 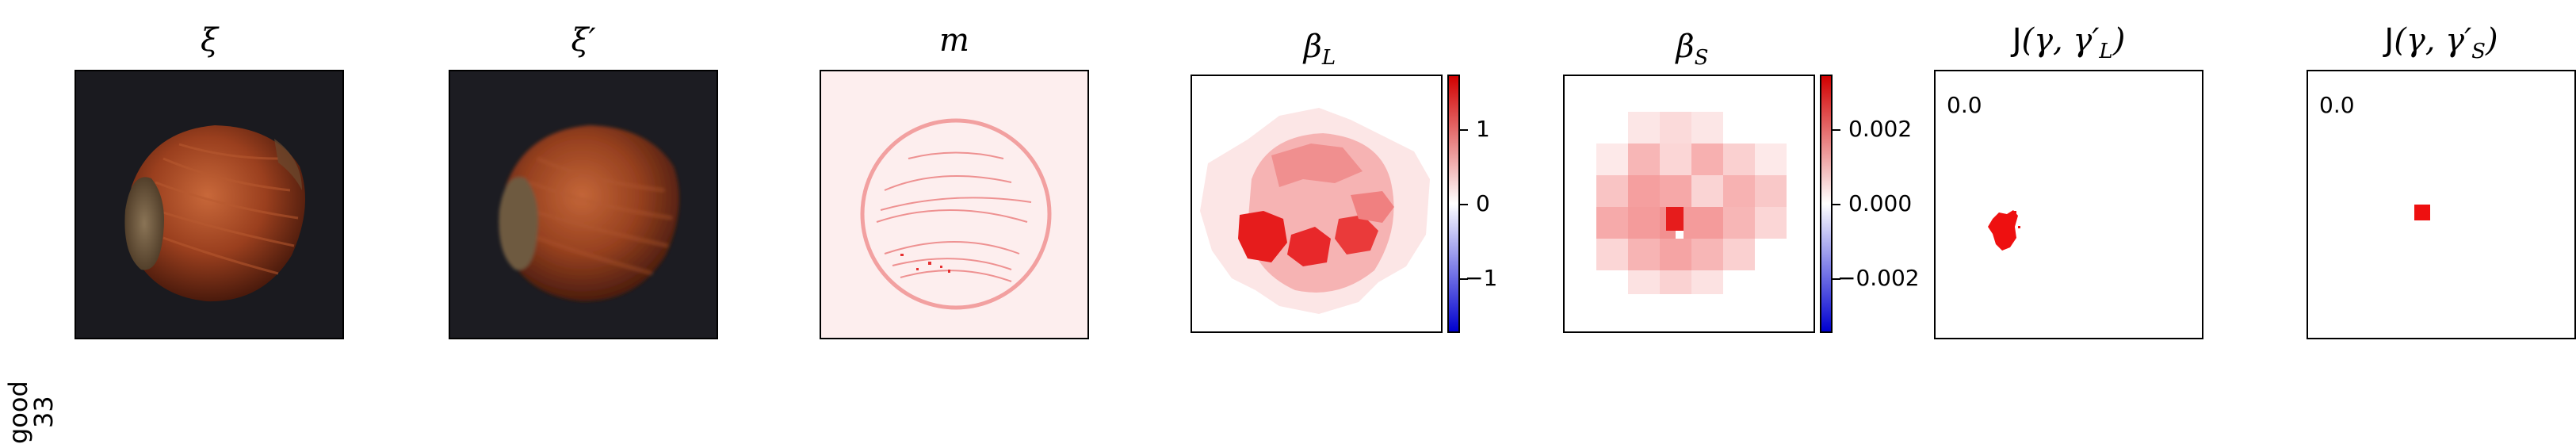 I want to click on title-beta-S-sub: S, so click(x=1701, y=58).